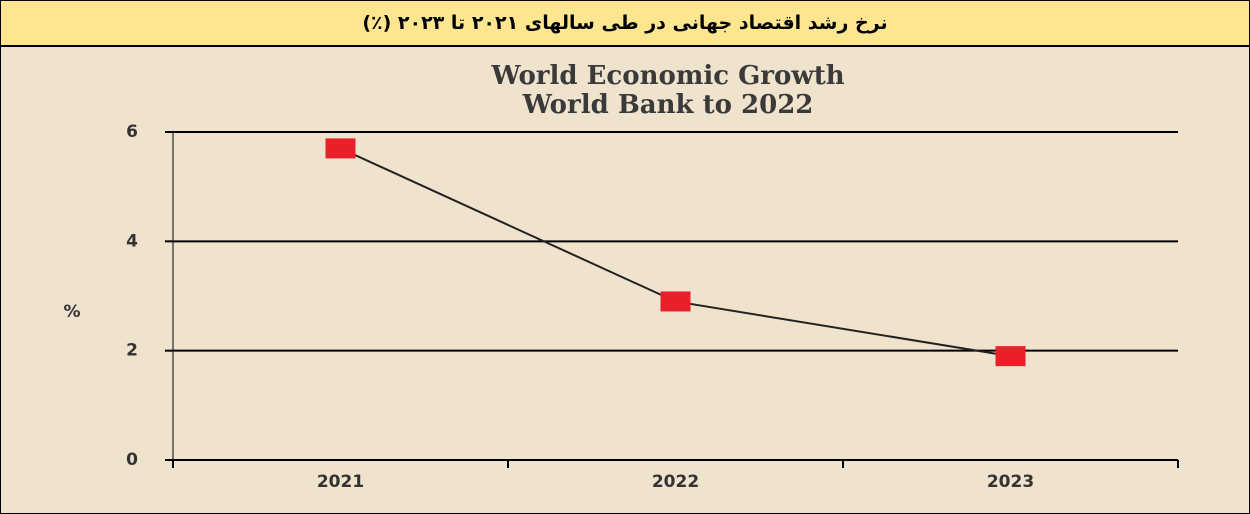  Describe the element at coordinates (1010, 482) in the screenshot. I see `x-tick-label: 2023` at that location.